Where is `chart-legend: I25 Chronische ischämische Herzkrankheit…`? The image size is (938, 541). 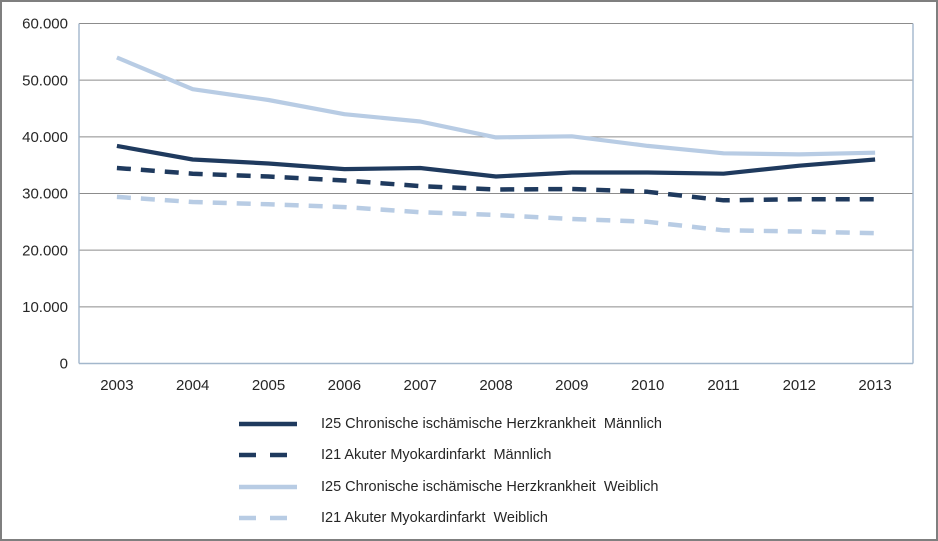
chart-legend: I25 Chronische ischämische Herzkrankheit… is located at coordinates (450, 471).